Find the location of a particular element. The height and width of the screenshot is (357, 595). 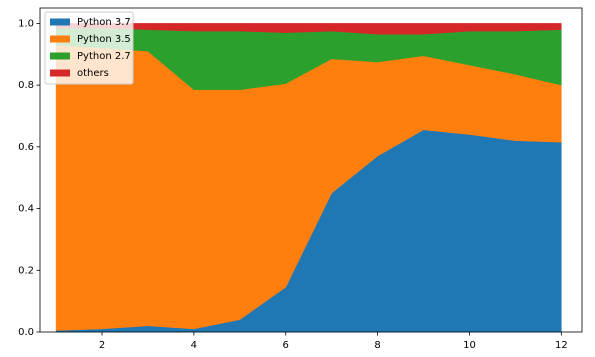

area is located at coordinates (308, 29).